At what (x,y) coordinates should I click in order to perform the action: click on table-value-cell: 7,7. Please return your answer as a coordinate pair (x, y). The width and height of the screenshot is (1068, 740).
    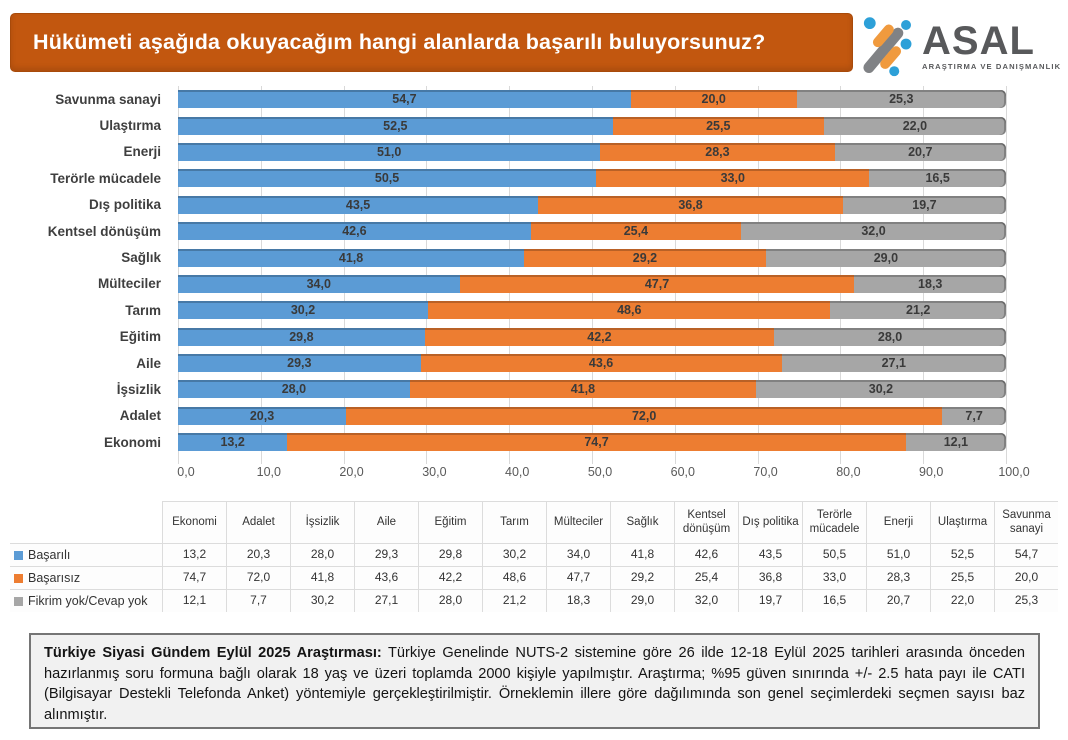
    Looking at the image, I should click on (258, 600).